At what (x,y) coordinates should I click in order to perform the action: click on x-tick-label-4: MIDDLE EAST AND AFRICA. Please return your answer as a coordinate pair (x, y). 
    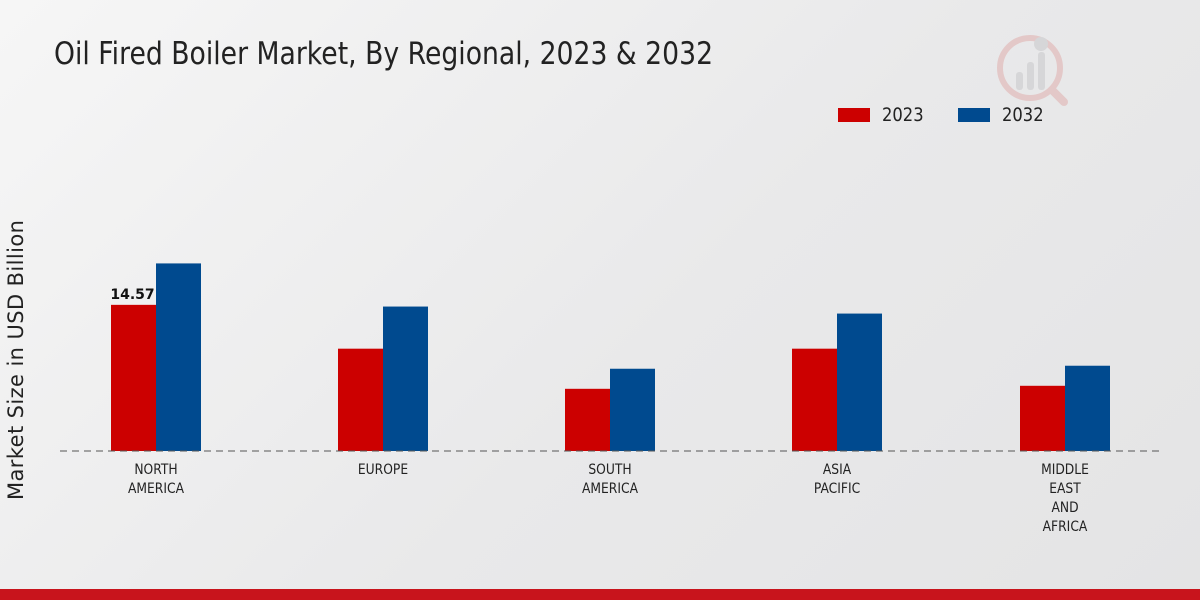
    Looking at the image, I should click on (1065, 498).